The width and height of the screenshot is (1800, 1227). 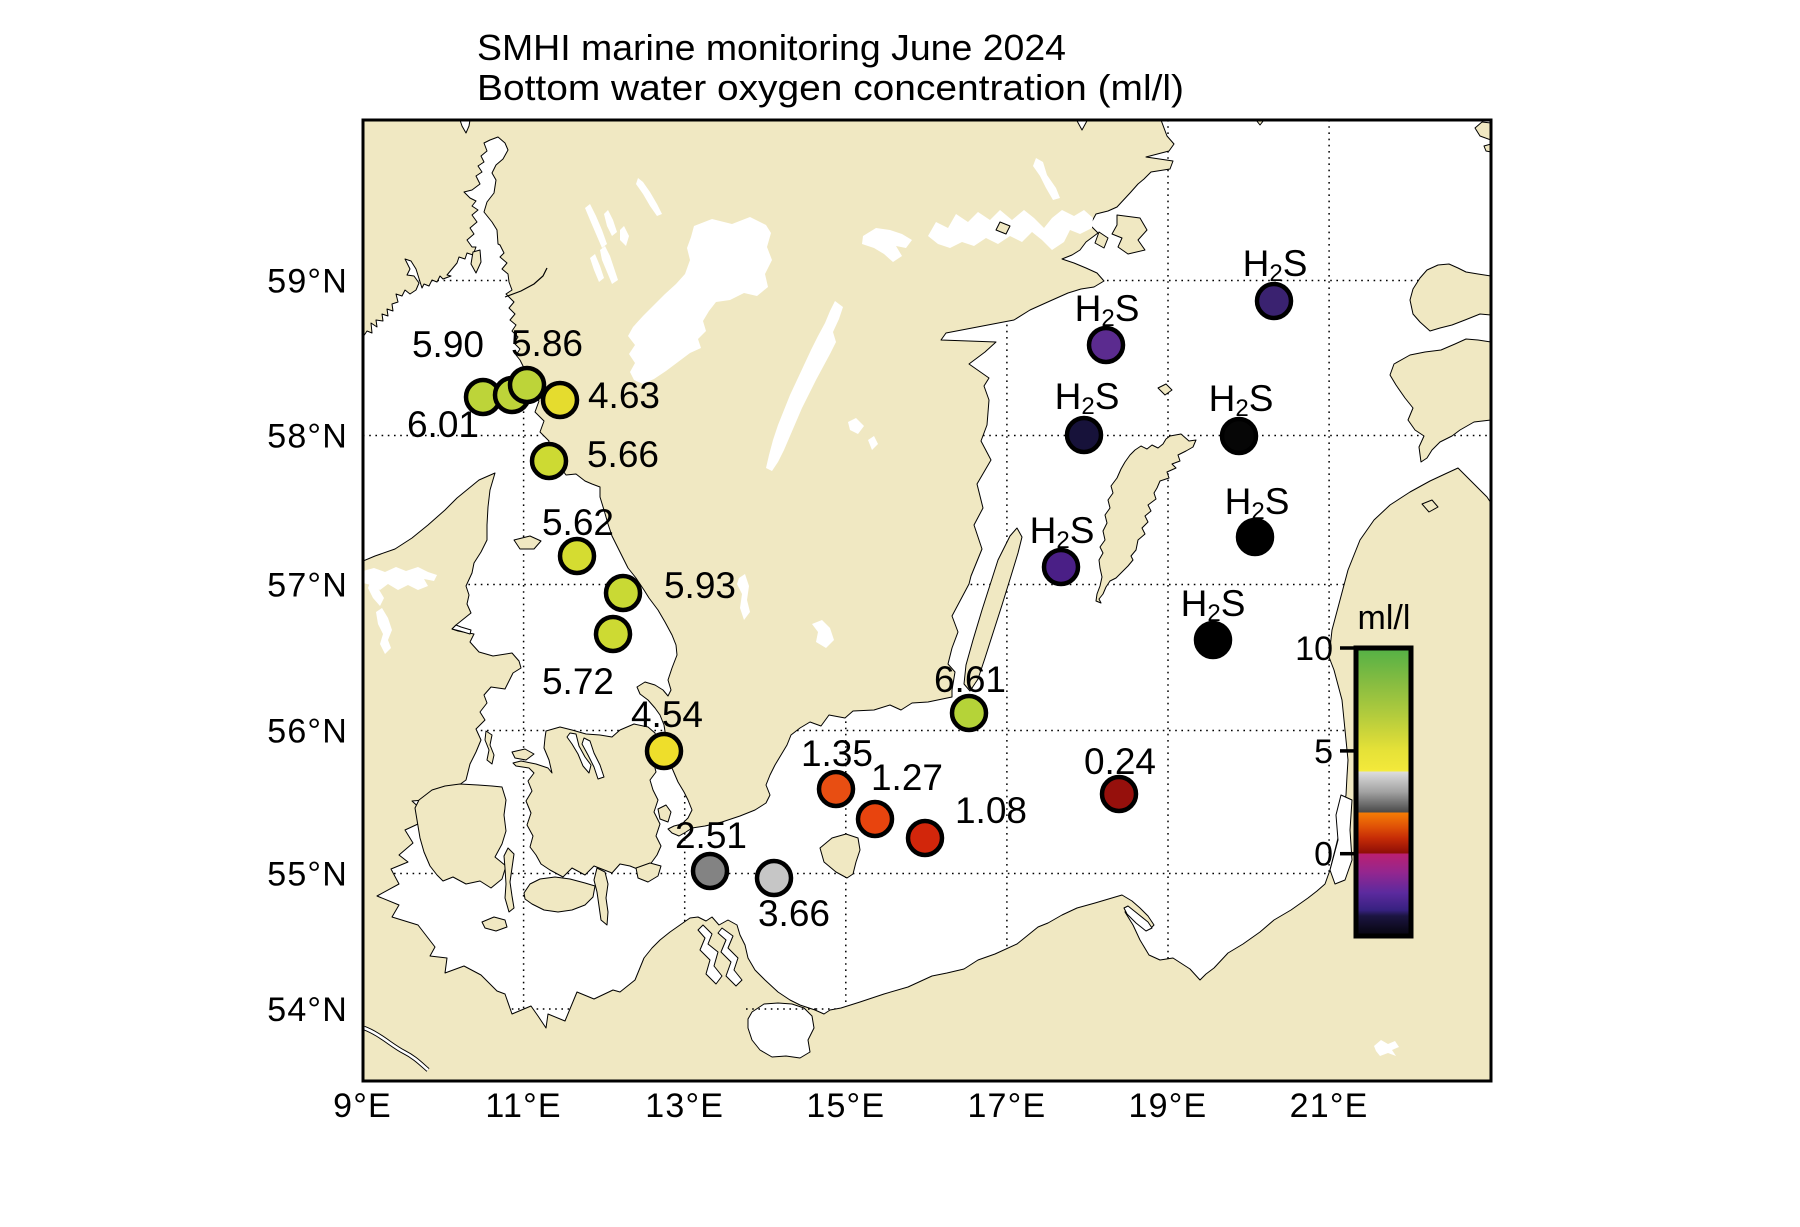 I want to click on svg-text: 54°N, so click(x=307, y=1010).